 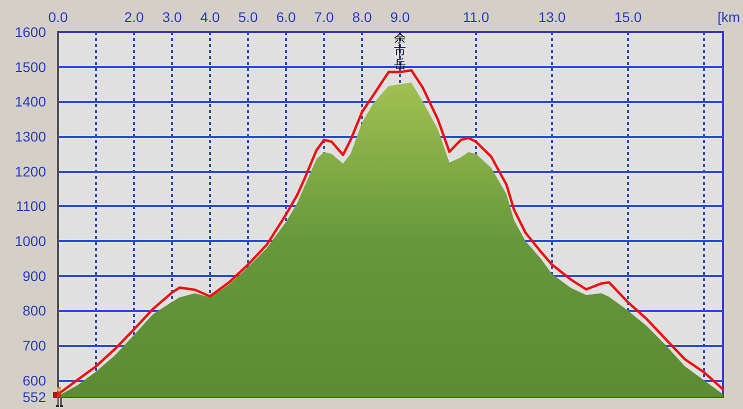 What do you see at coordinates (34, 380) in the screenshot?
I see `y-tick-label: 600` at bounding box center [34, 380].